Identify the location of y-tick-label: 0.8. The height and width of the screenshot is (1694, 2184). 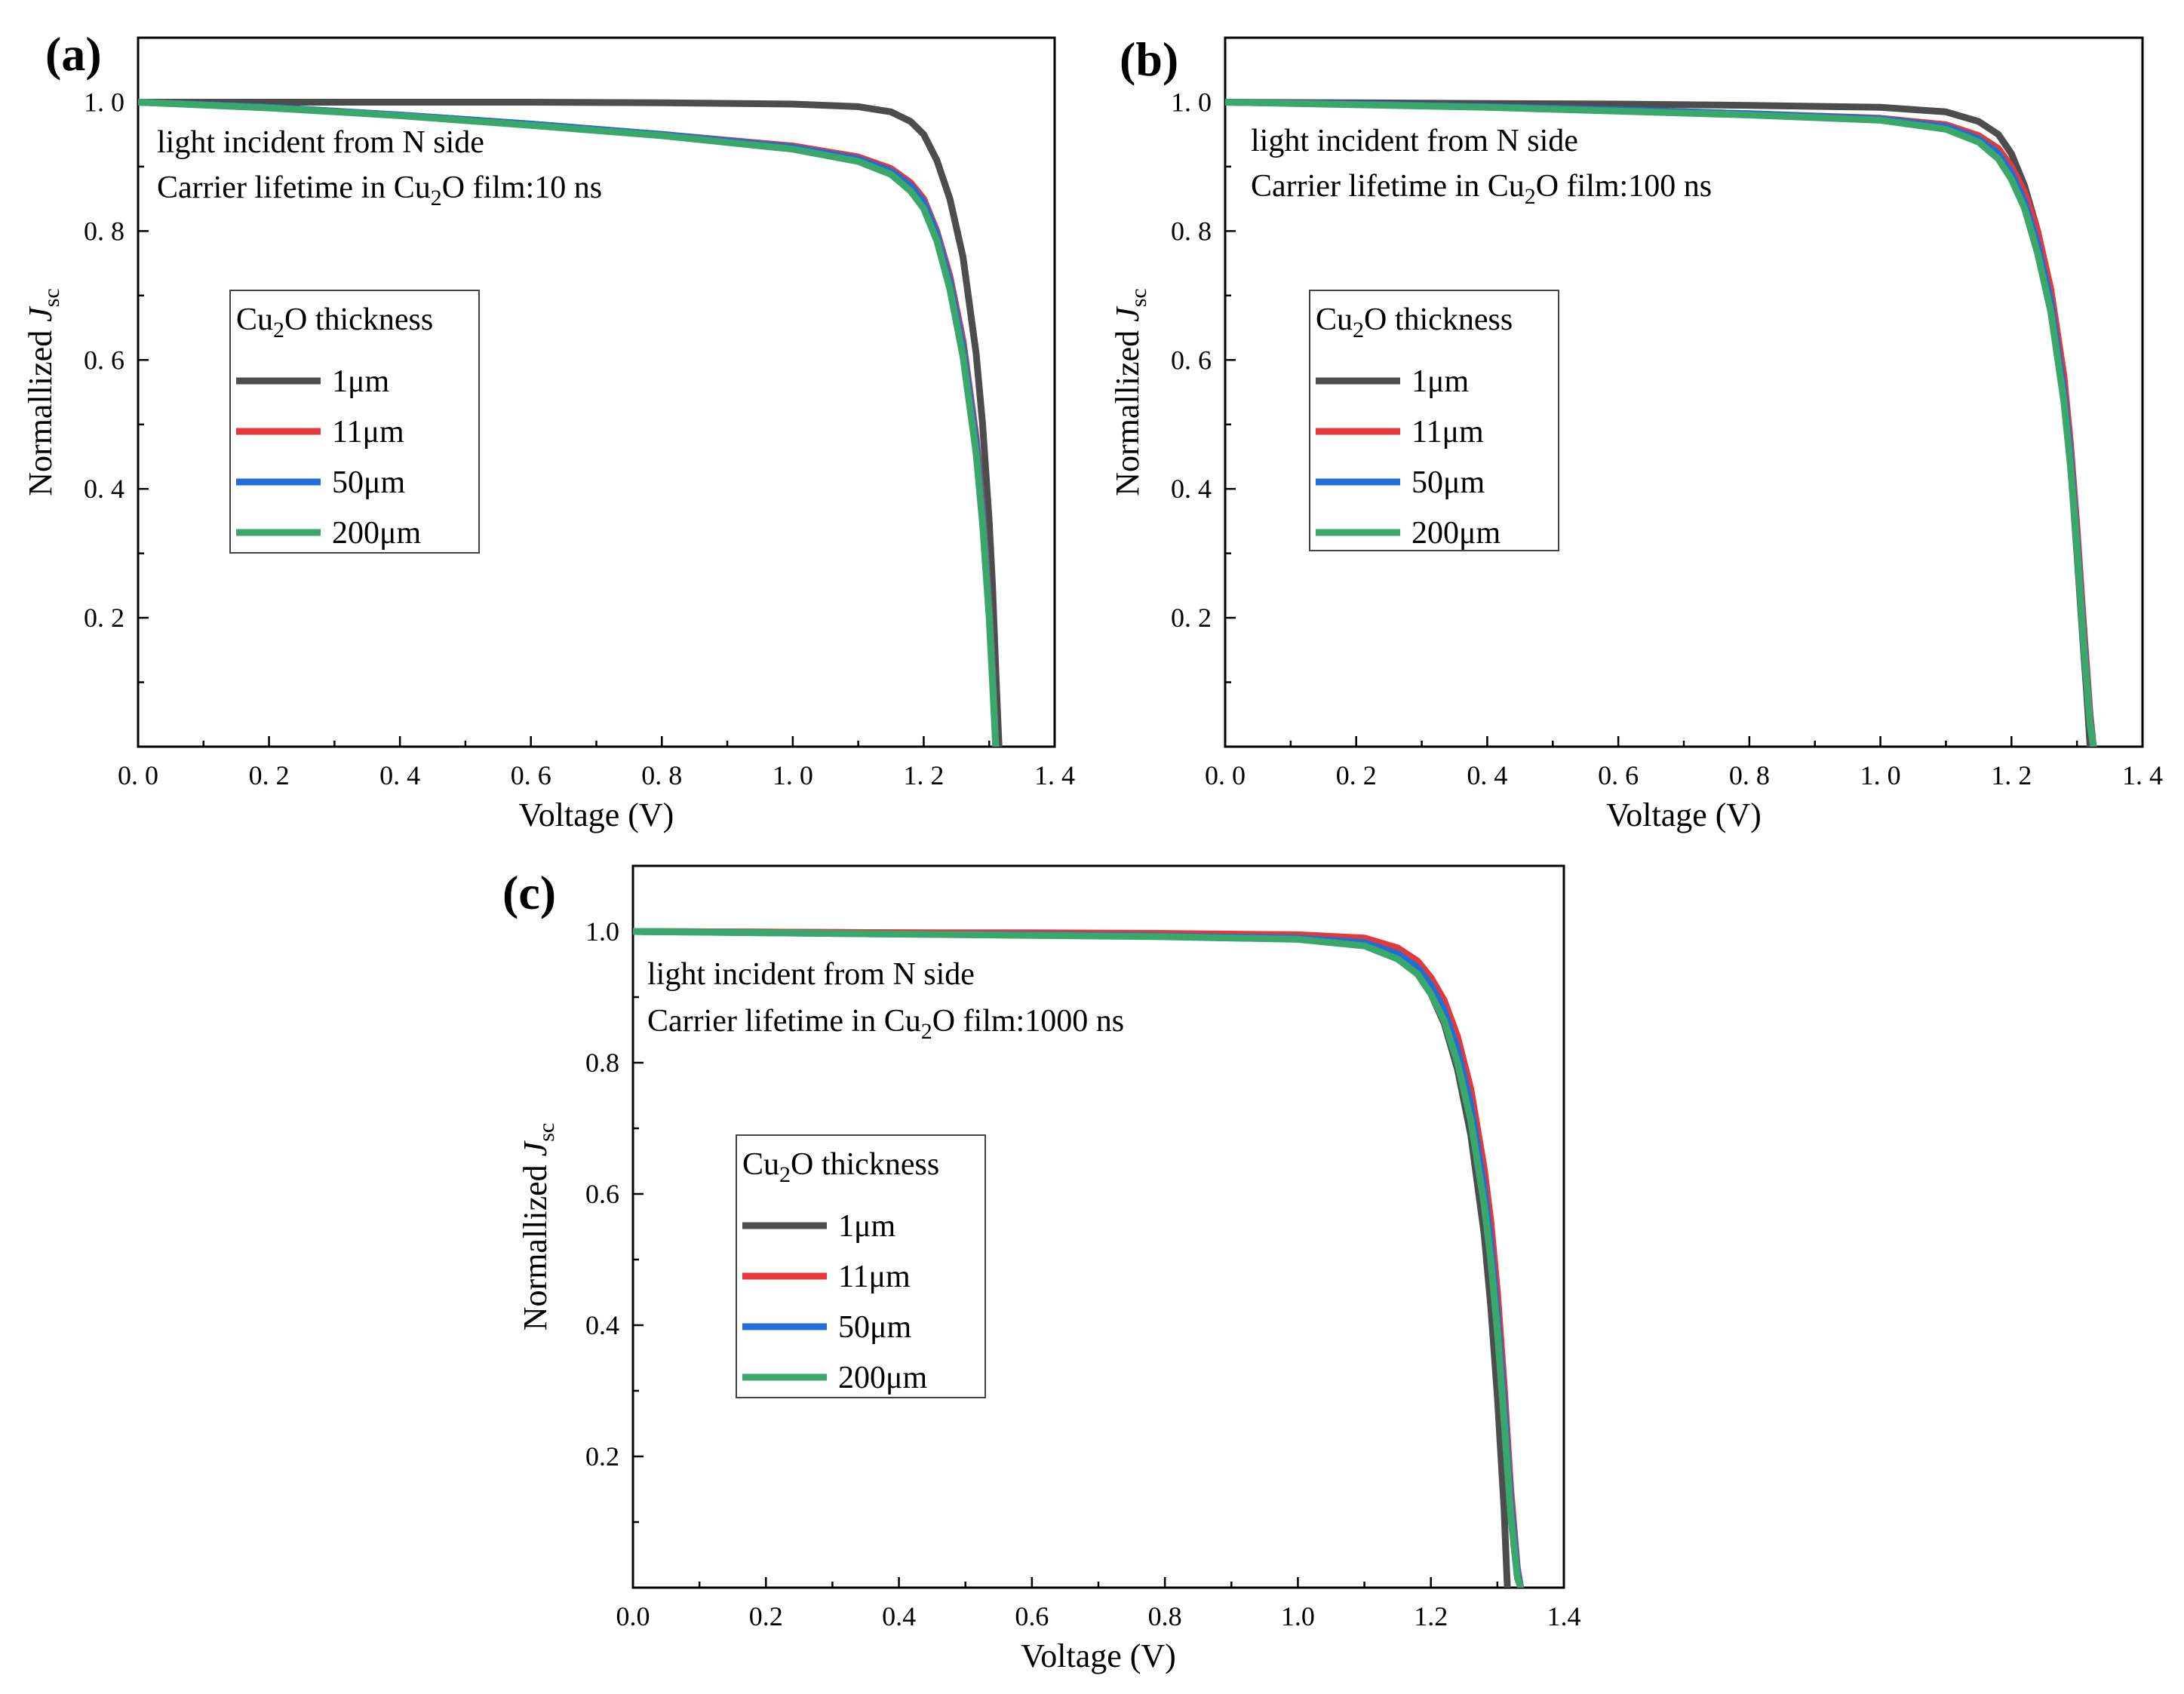
(602, 1063).